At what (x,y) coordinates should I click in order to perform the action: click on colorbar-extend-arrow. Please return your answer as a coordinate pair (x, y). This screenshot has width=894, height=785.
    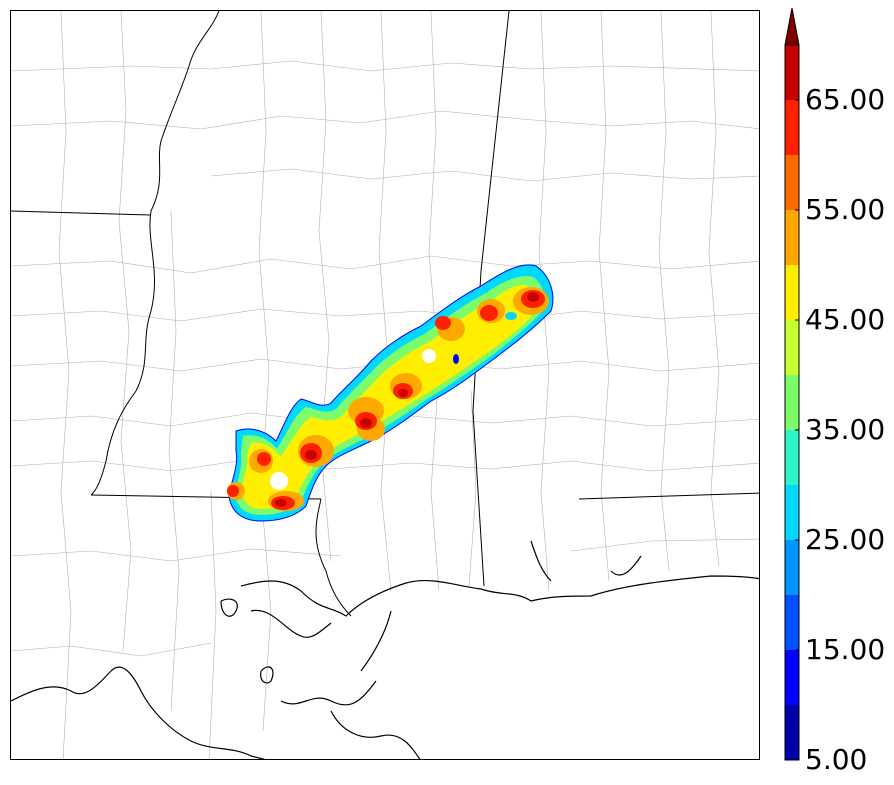
    Looking at the image, I should click on (792, 26).